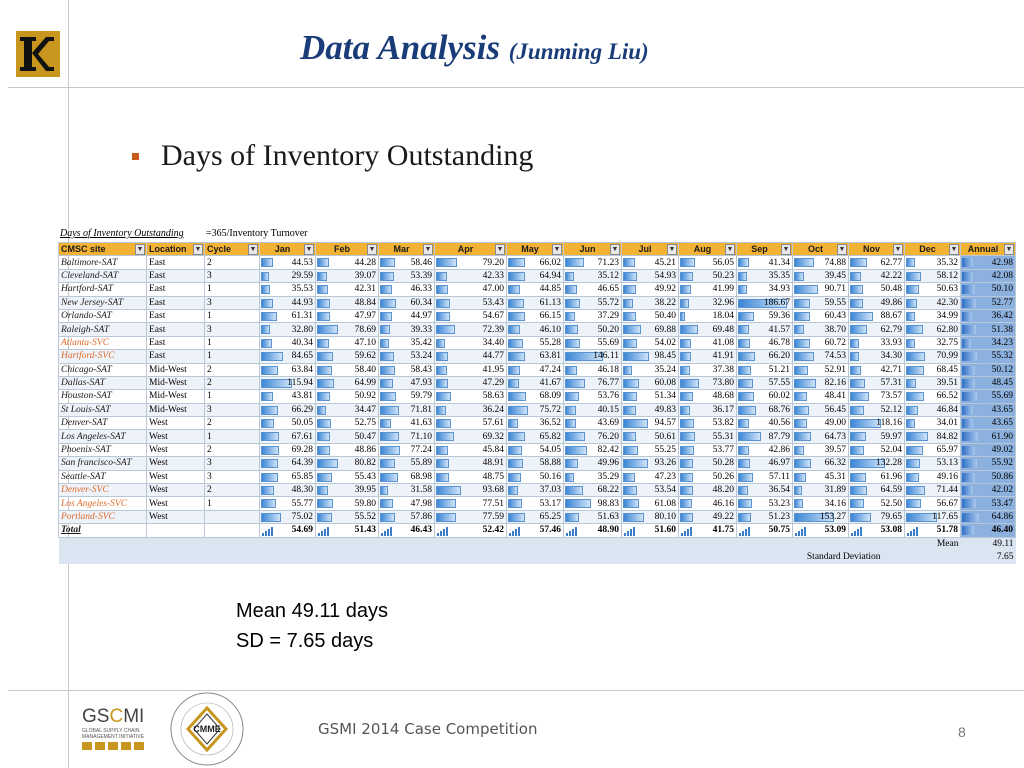 The image size is (1024, 768). What do you see at coordinates (406, 463) in the screenshot?
I see `table-cell: 55.89` at bounding box center [406, 463].